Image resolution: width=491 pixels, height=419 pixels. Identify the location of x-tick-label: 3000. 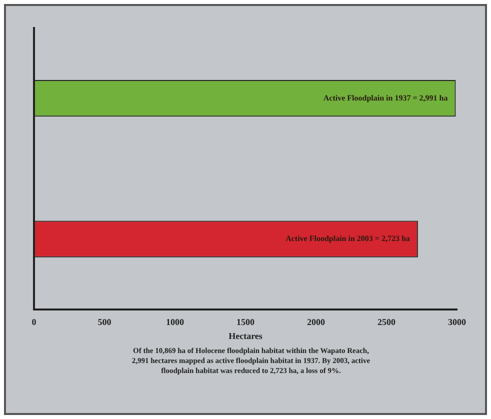
(457, 322).